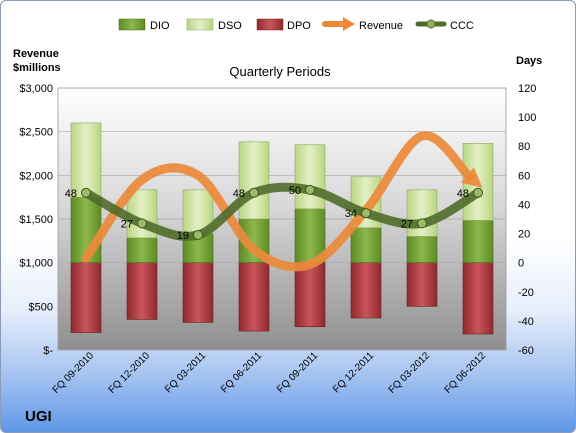 This screenshot has height=433, width=576. What do you see at coordinates (36, 133) in the screenshot?
I see `left-tick-label: $2,500` at bounding box center [36, 133].